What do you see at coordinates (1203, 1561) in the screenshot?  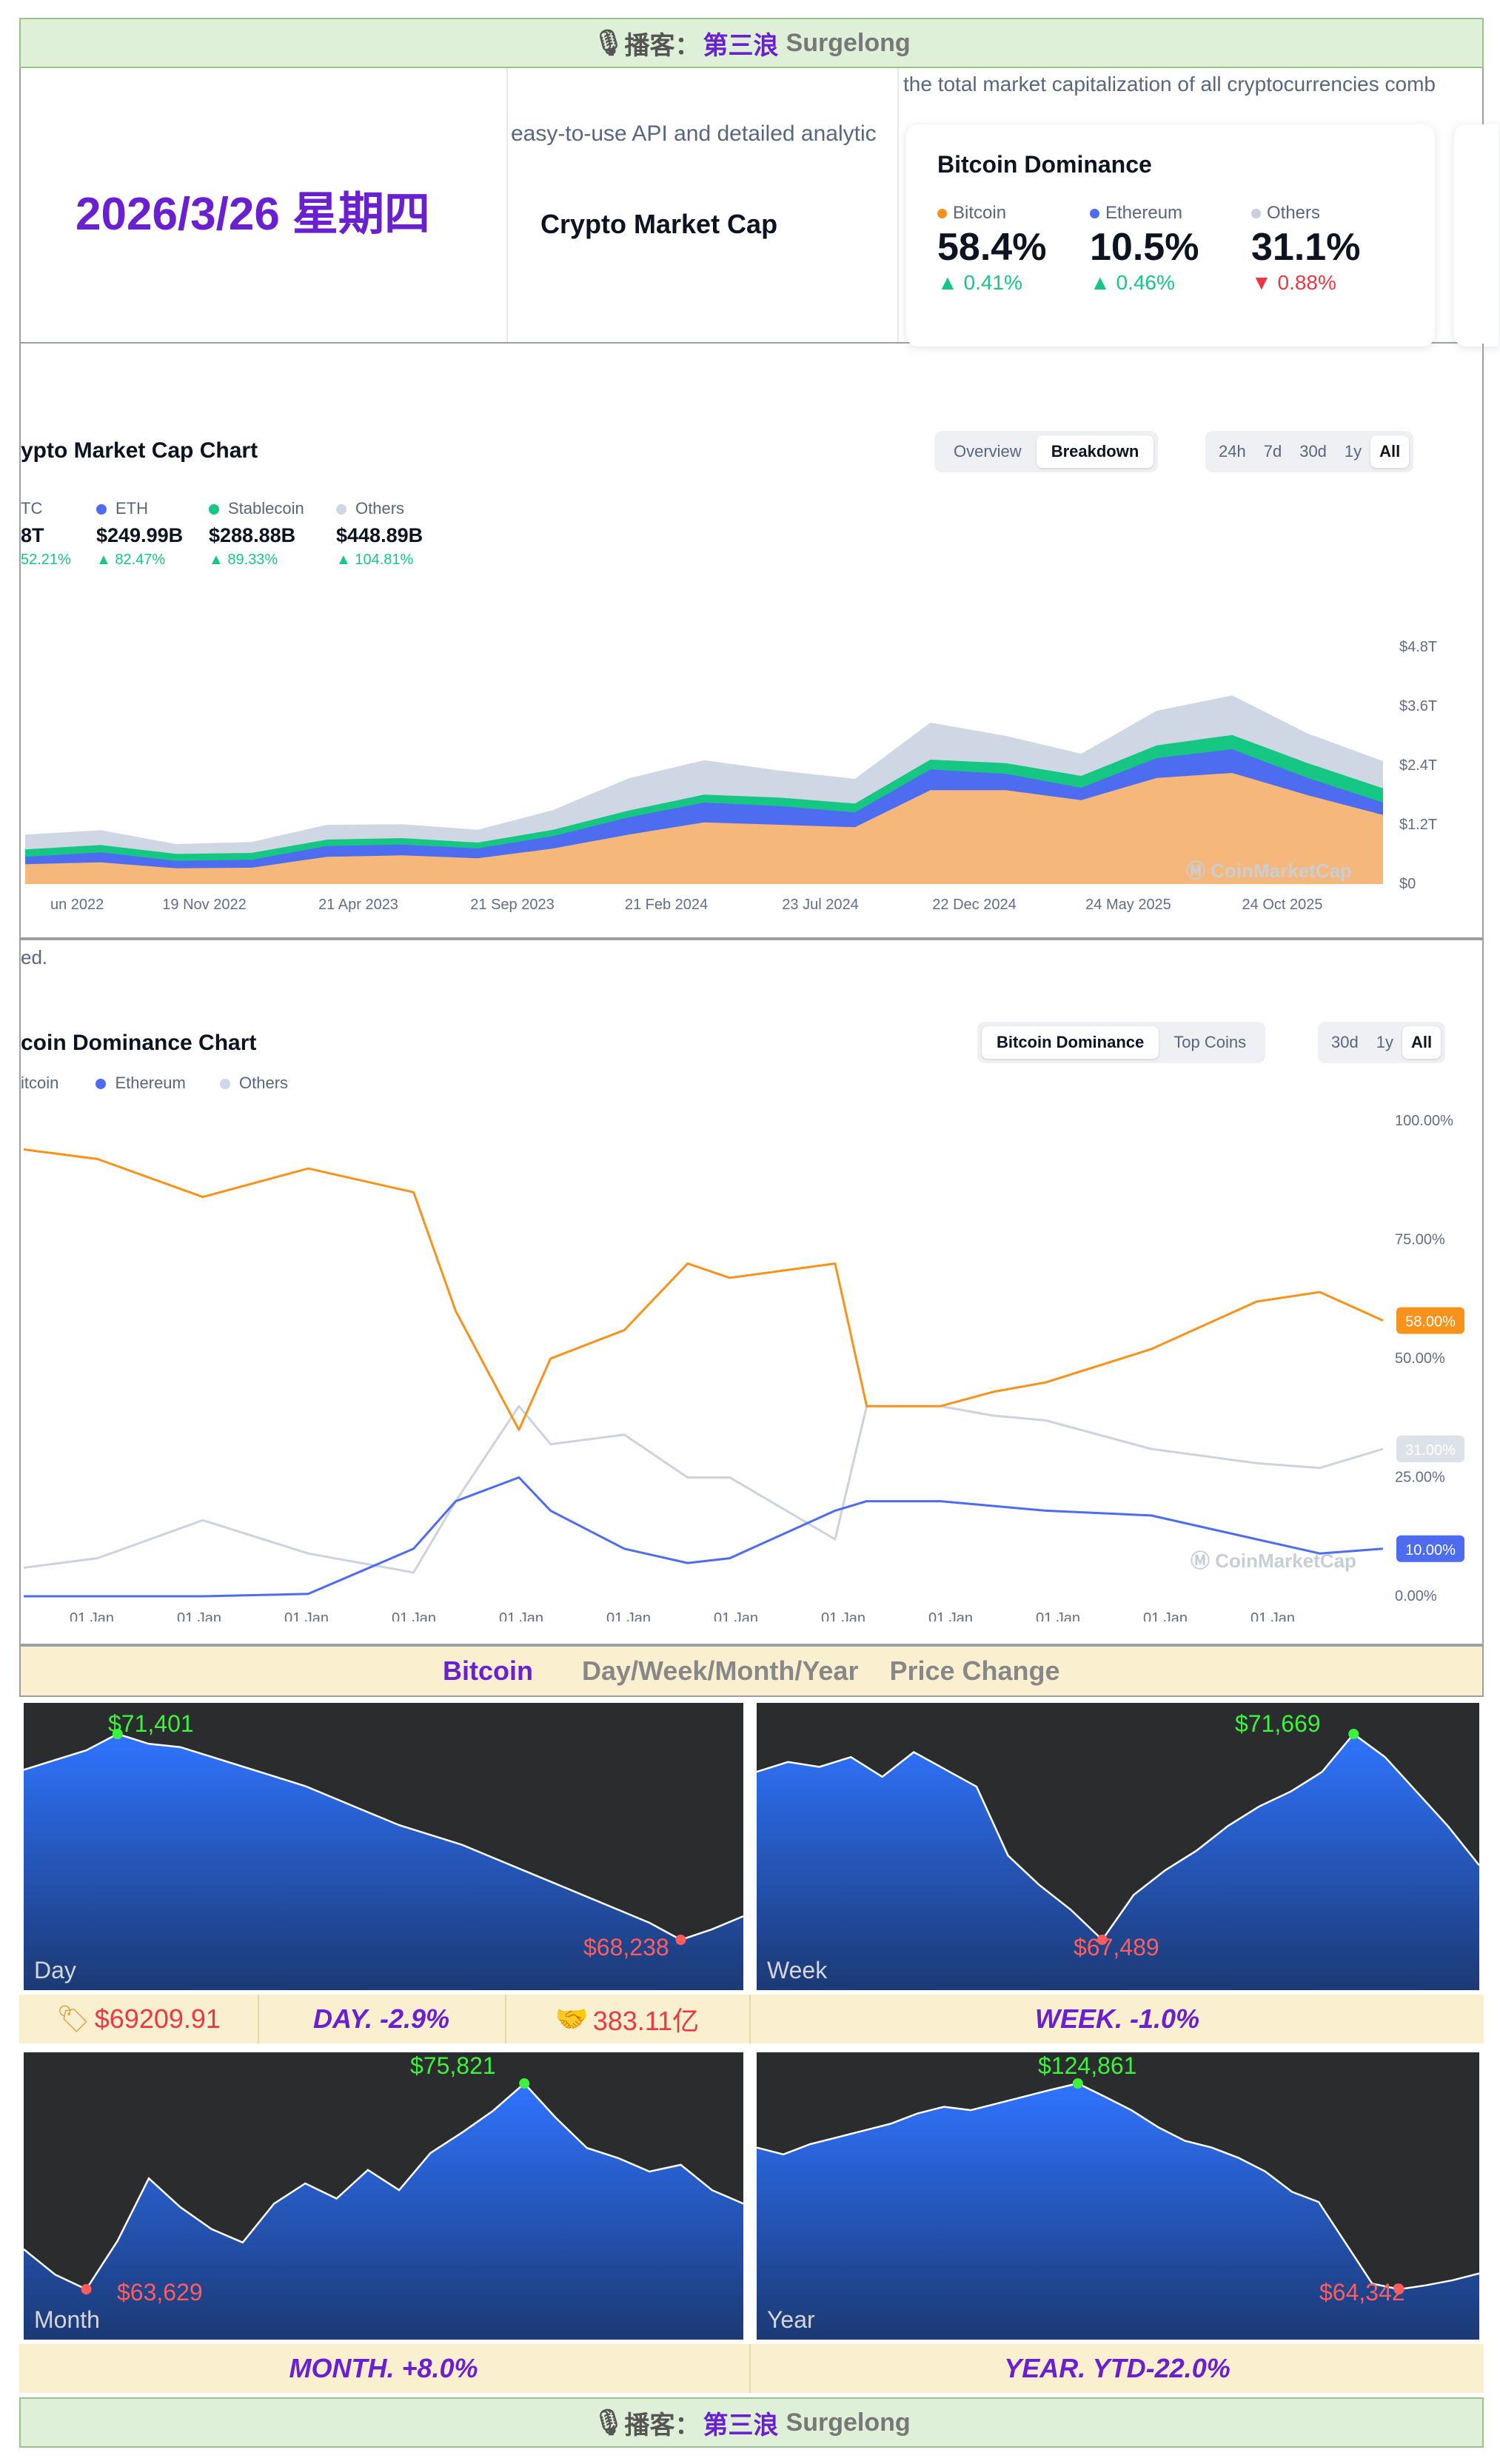 I see `coinmarketcap-logo-icon: Ⓜ` at bounding box center [1203, 1561].